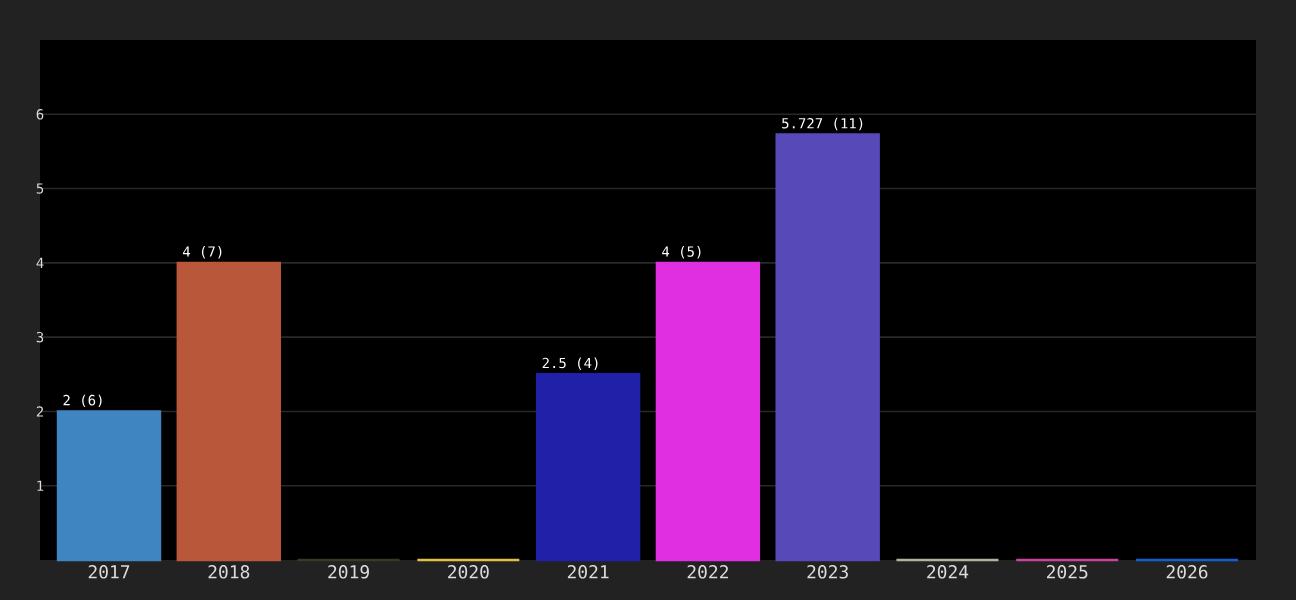 The height and width of the screenshot is (600, 1296). What do you see at coordinates (348, 572) in the screenshot?
I see `x-tick-label: 2019` at bounding box center [348, 572].